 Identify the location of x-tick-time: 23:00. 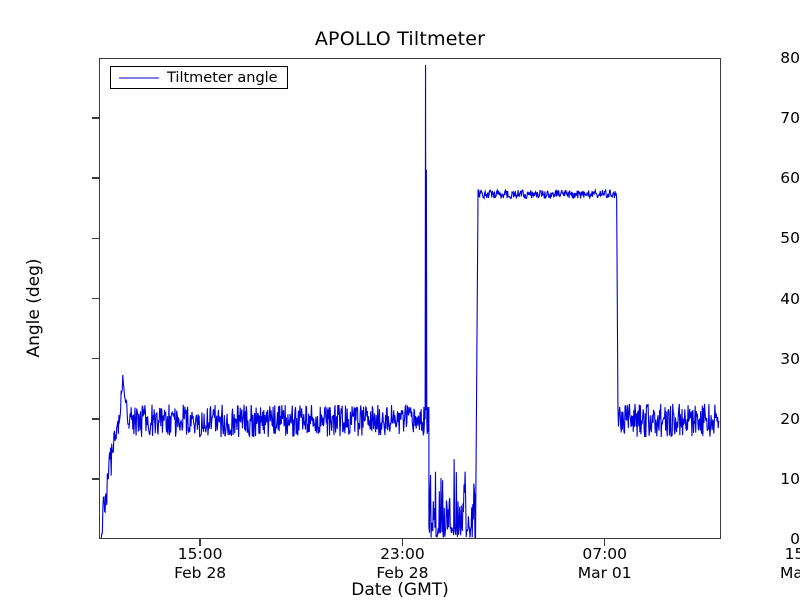
(402, 554).